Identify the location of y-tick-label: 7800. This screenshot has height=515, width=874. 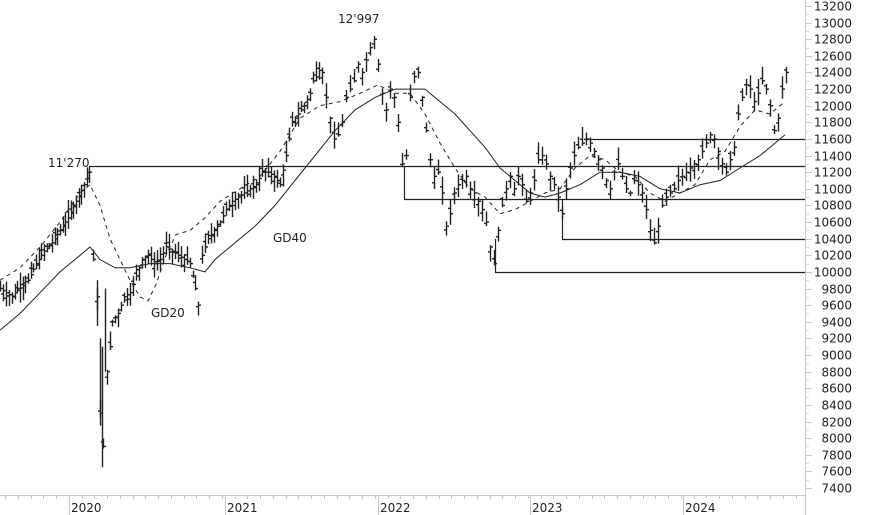
(836, 456).